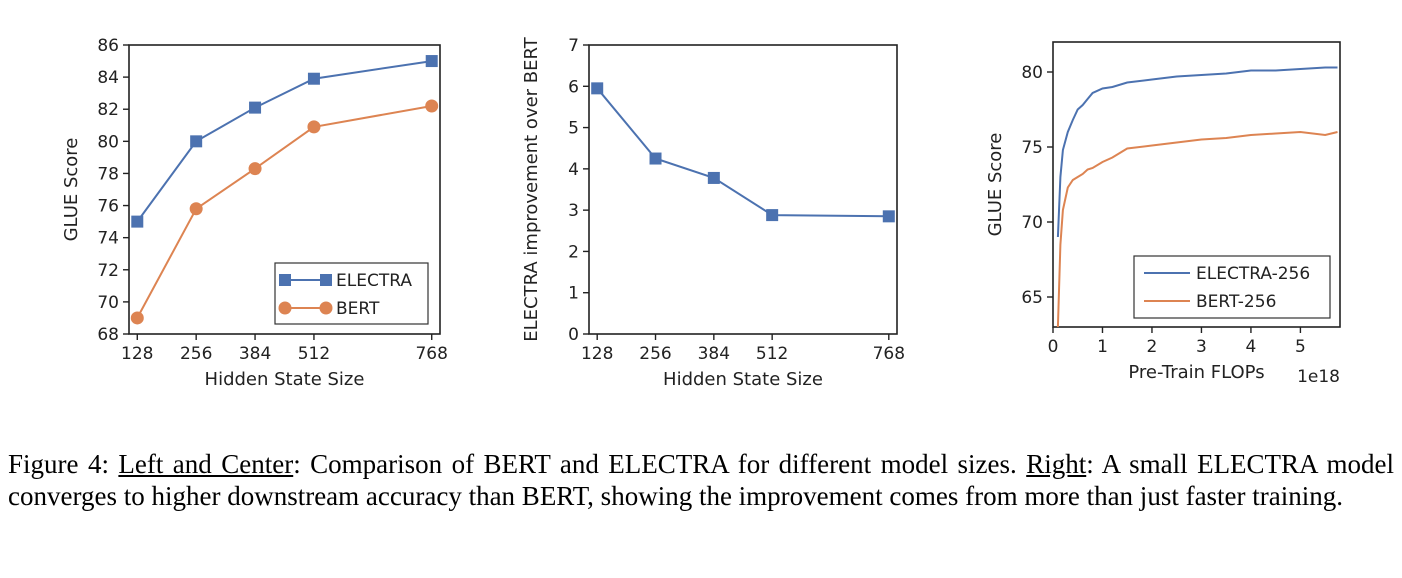  I want to click on y-tick-label: 76, so click(108, 207).